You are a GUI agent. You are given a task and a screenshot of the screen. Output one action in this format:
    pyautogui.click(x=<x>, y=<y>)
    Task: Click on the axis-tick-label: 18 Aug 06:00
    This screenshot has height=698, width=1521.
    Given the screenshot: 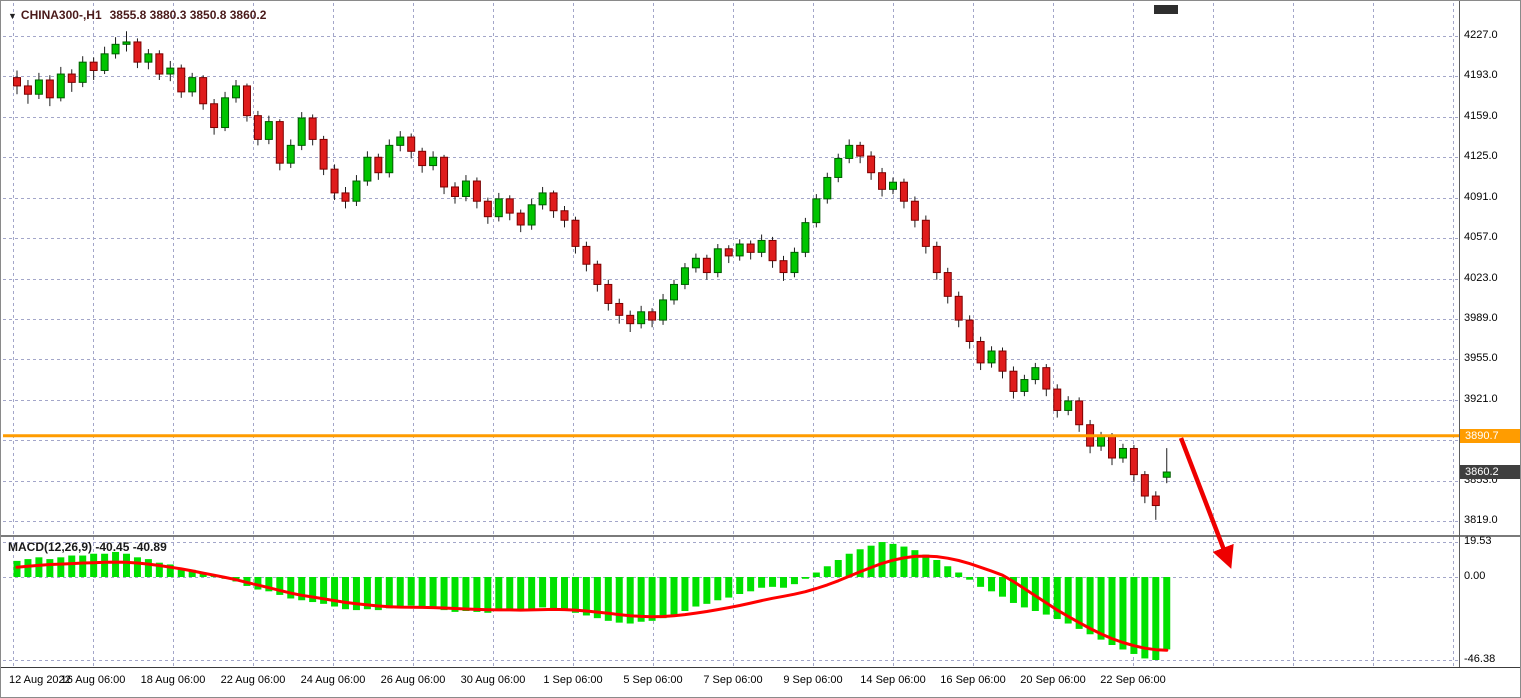 What is the action you would take?
    pyautogui.click(x=173, y=680)
    